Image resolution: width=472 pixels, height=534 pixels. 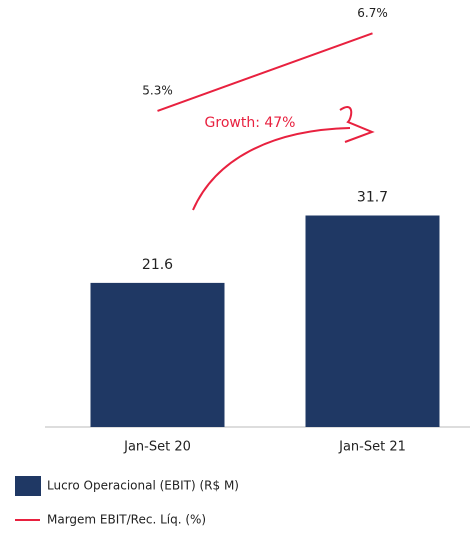 I want to click on line, so click(x=265, y=72).